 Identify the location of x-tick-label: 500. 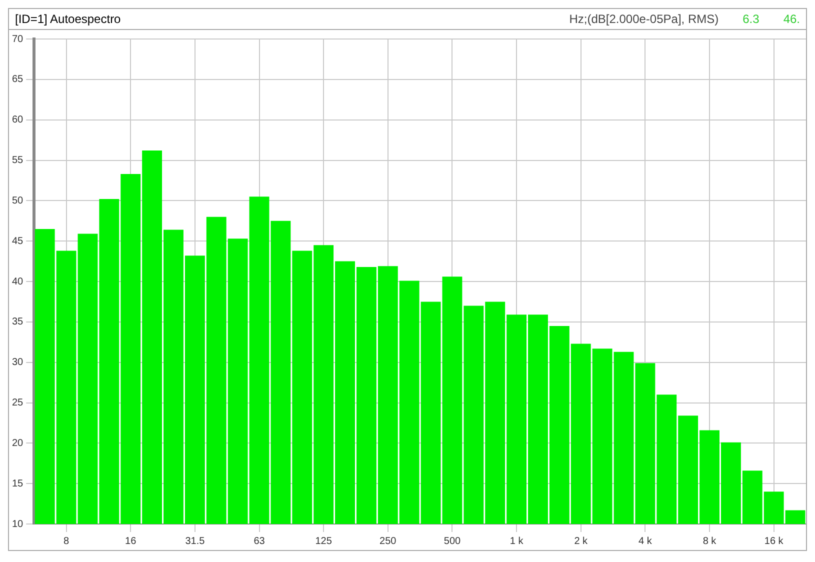
(452, 541).